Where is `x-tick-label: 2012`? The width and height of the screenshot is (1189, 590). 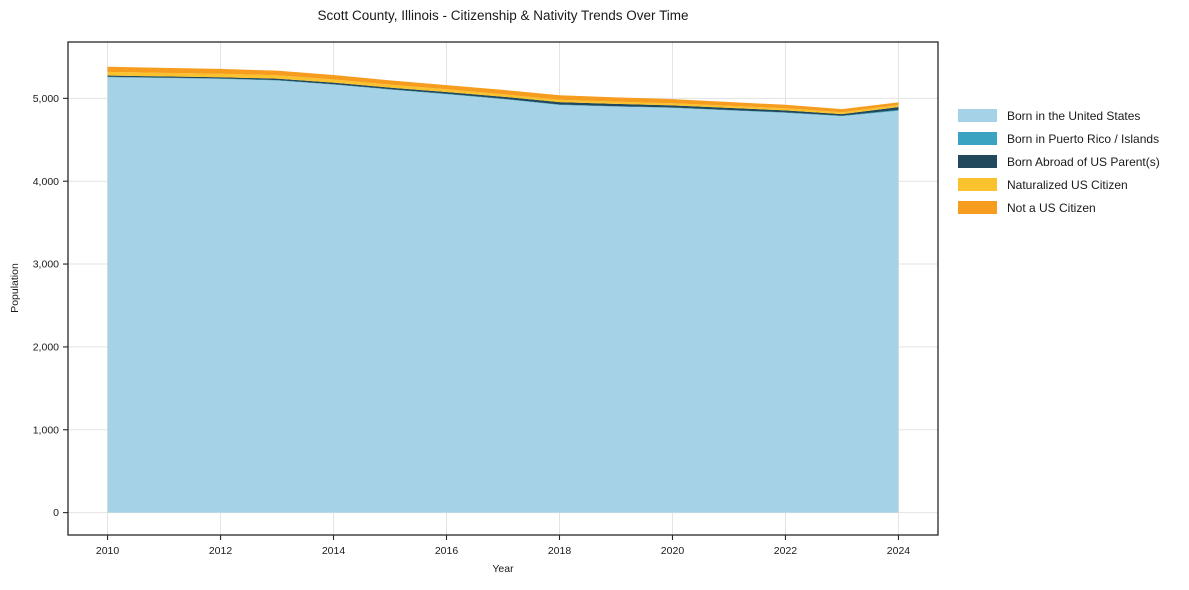
x-tick-label: 2012 is located at coordinates (221, 551).